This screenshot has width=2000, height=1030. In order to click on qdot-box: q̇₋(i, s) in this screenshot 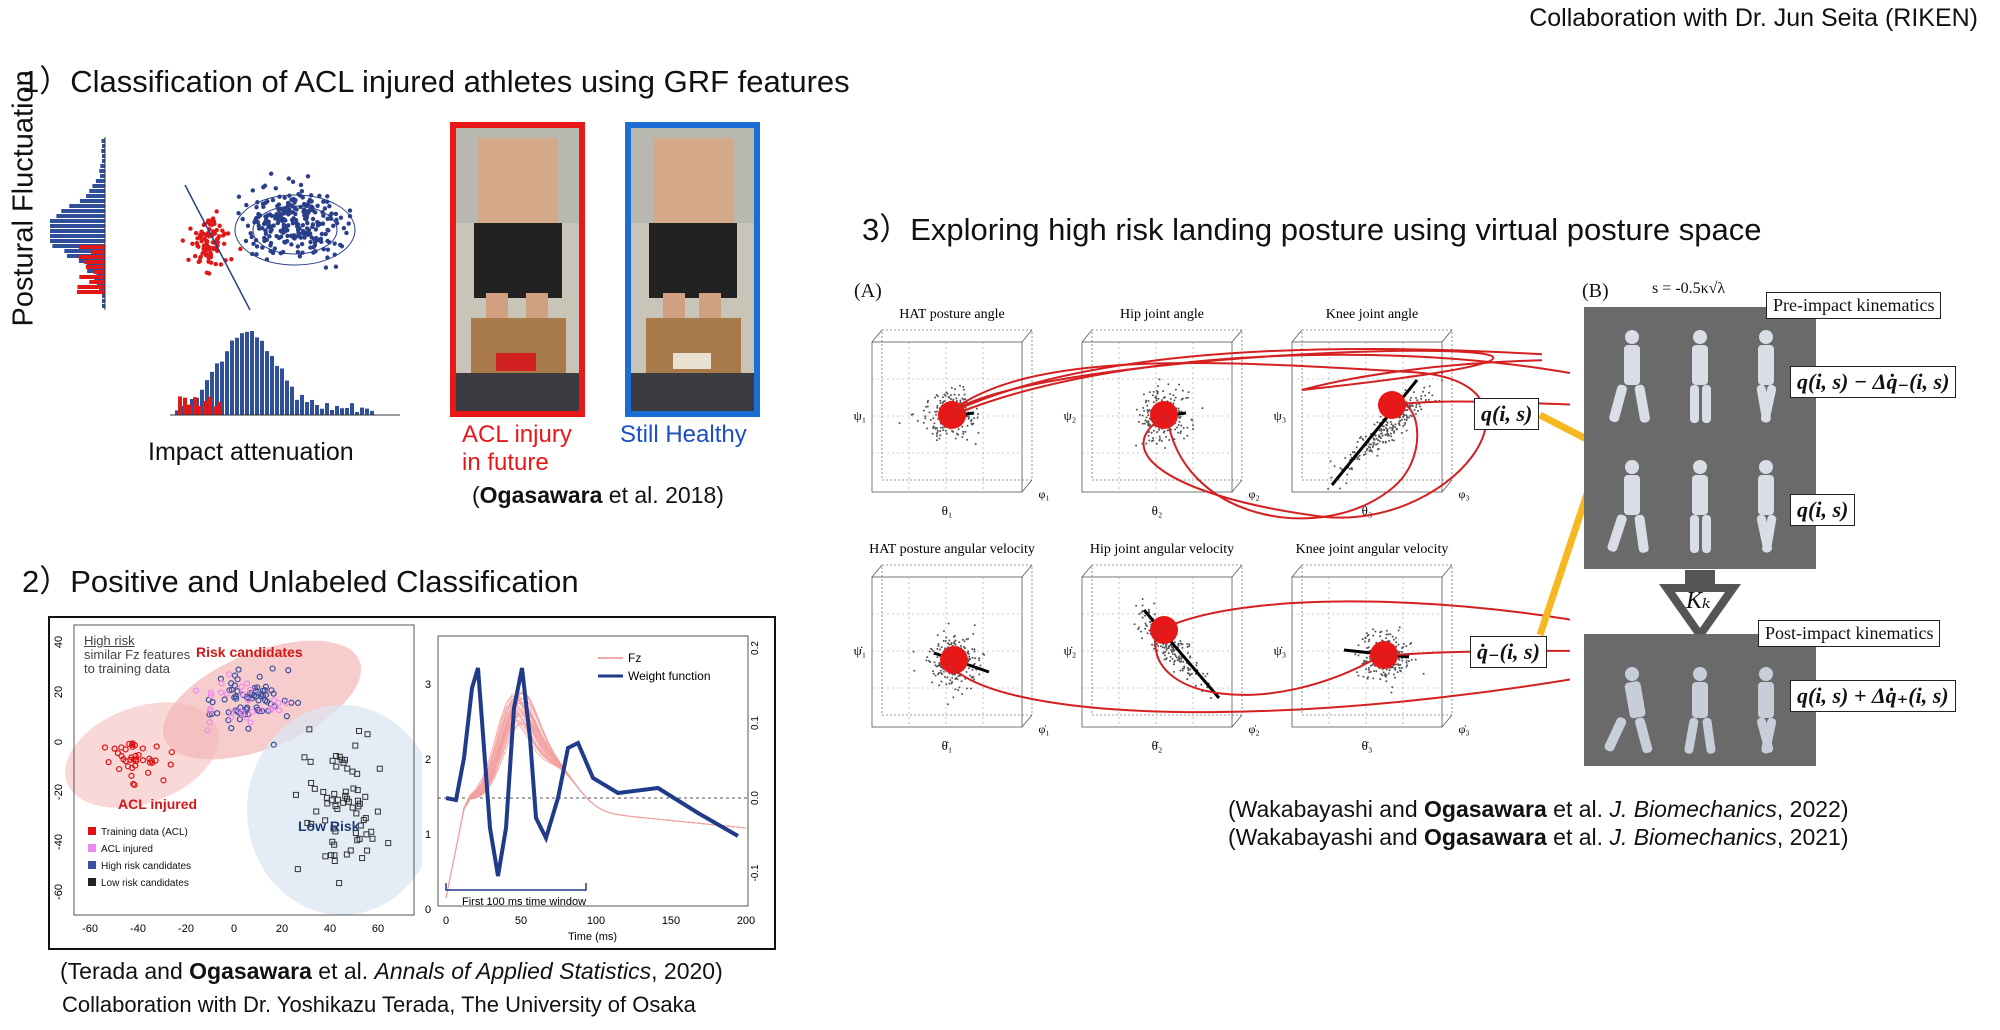, I will do `click(1508, 652)`.